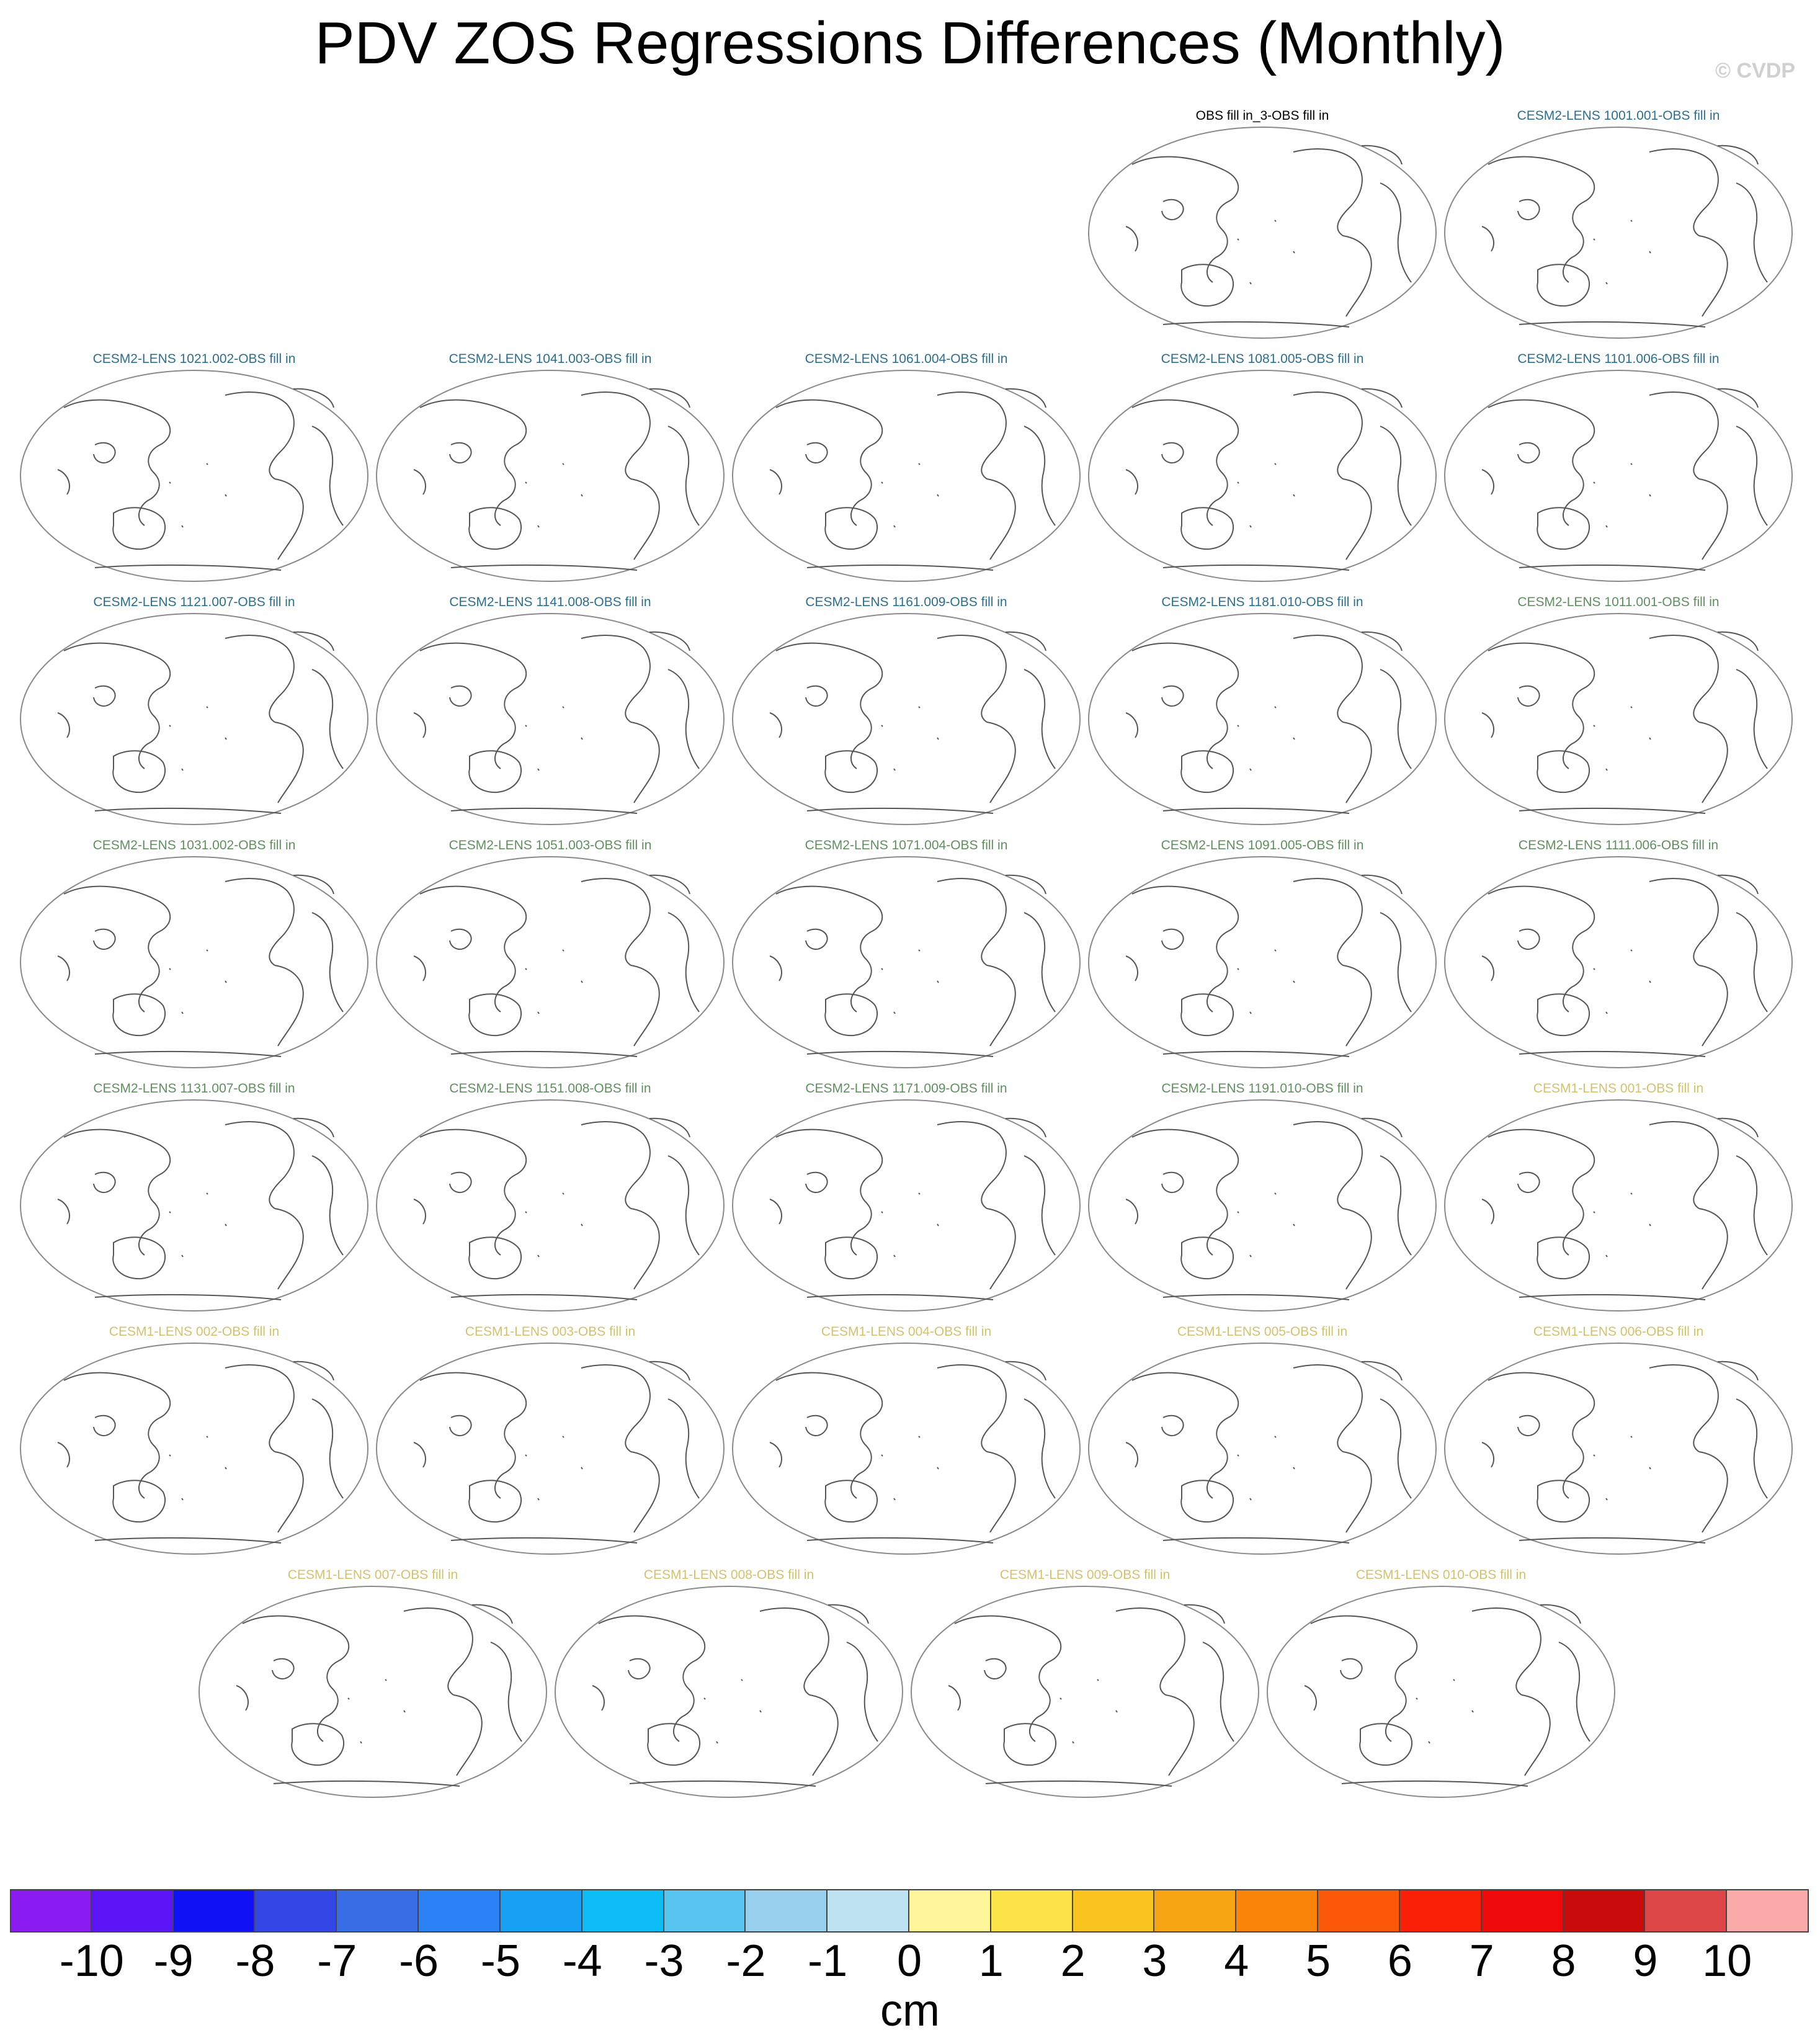 Image resolution: width=1820 pixels, height=2038 pixels. What do you see at coordinates (906, 602) in the screenshot?
I see `panel-label: CESM2-LENS 1161.009-OBS fill in` at bounding box center [906, 602].